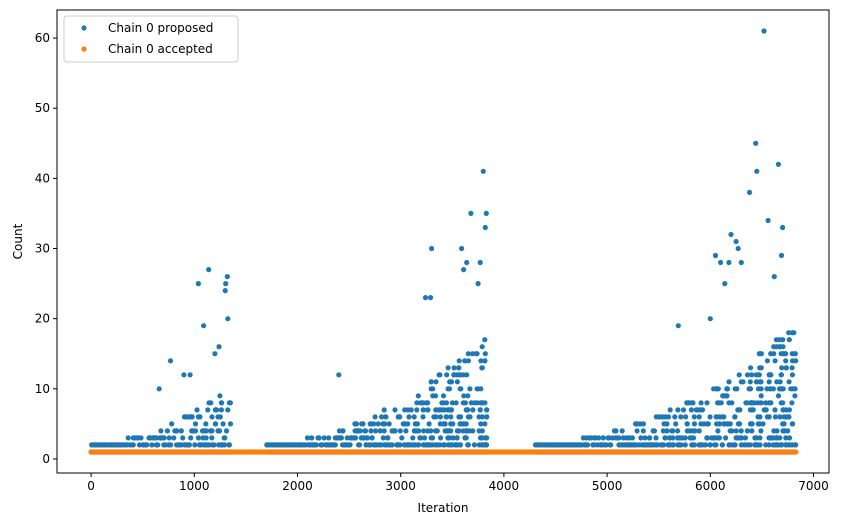 The width and height of the screenshot is (843, 525). Describe the element at coordinates (443, 508) in the screenshot. I see `x-axis-label: Iteration` at that location.